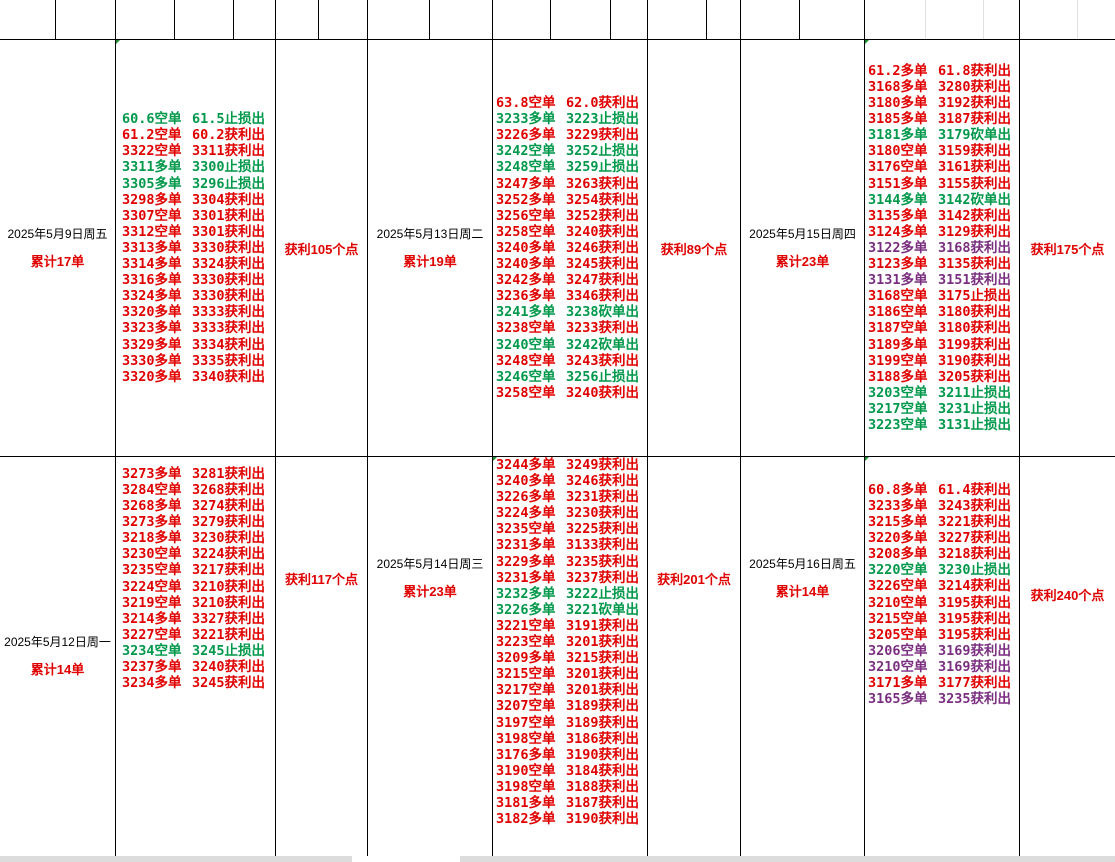 This screenshot has width=1115, height=862. I want to click on date-cell: 2025年5月13日周二 累计19单, so click(430, 248).